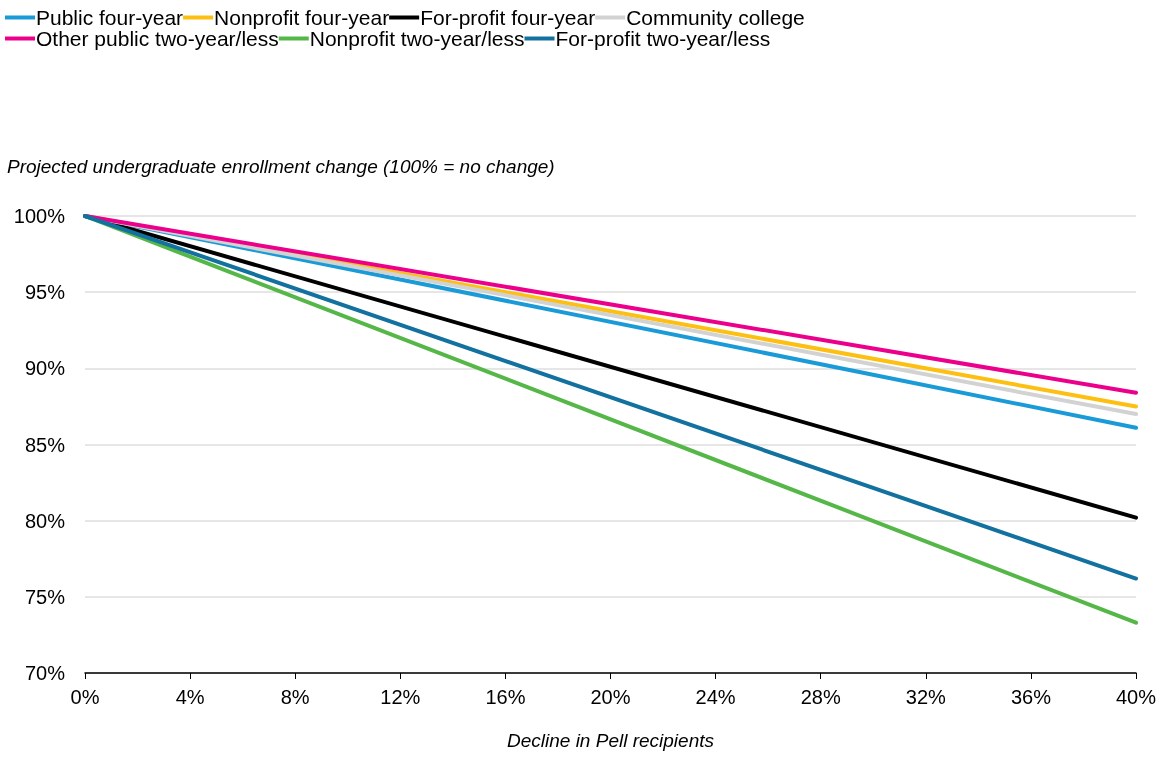  What do you see at coordinates (610, 697) in the screenshot?
I see `x-tick-label: 20%` at bounding box center [610, 697].